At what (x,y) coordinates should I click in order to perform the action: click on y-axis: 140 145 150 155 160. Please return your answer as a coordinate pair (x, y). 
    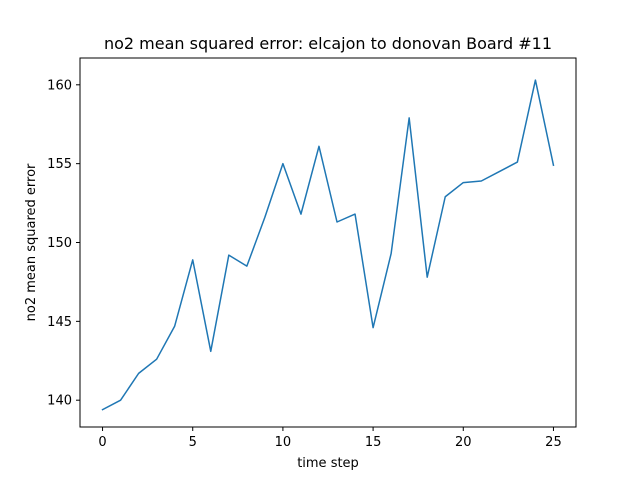
    Looking at the image, I should click on (63, 243).